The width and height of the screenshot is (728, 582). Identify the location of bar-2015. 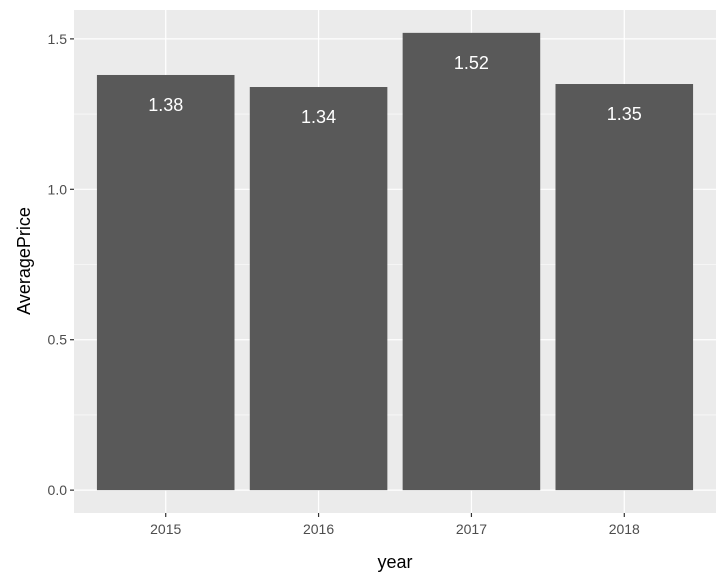
(165, 282).